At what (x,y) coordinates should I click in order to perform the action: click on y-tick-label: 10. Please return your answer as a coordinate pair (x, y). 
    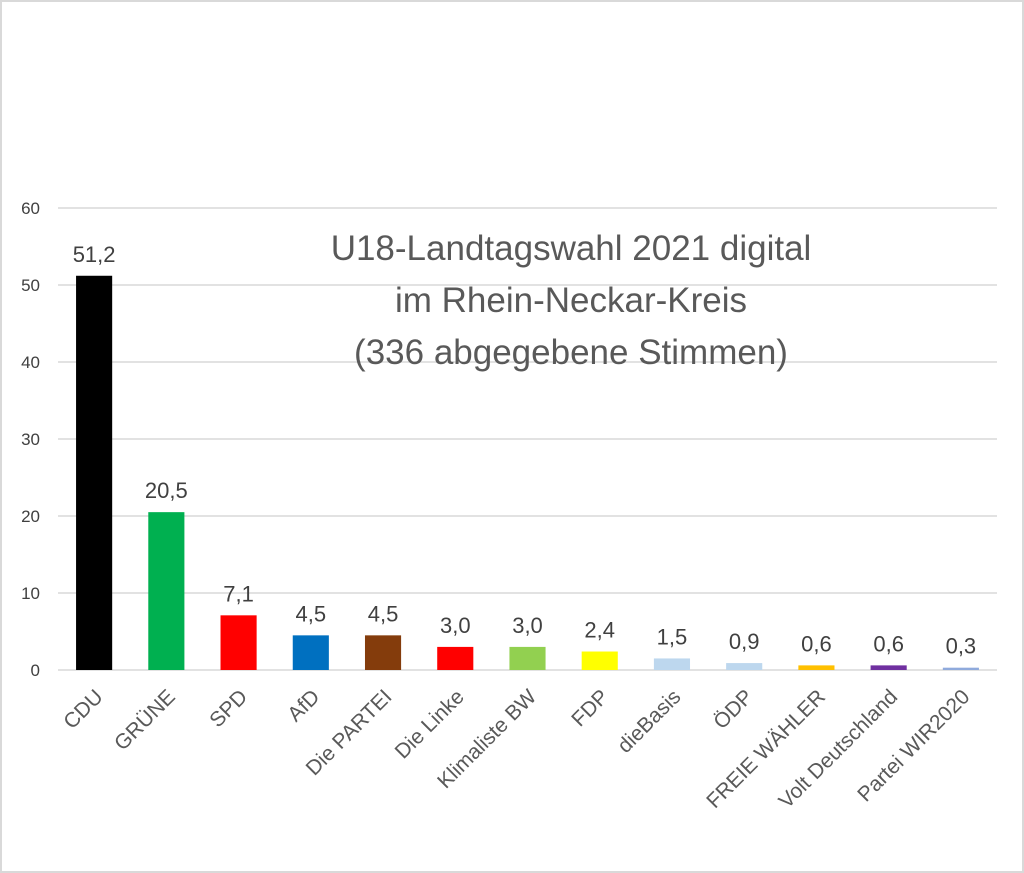
    Looking at the image, I should click on (30, 593).